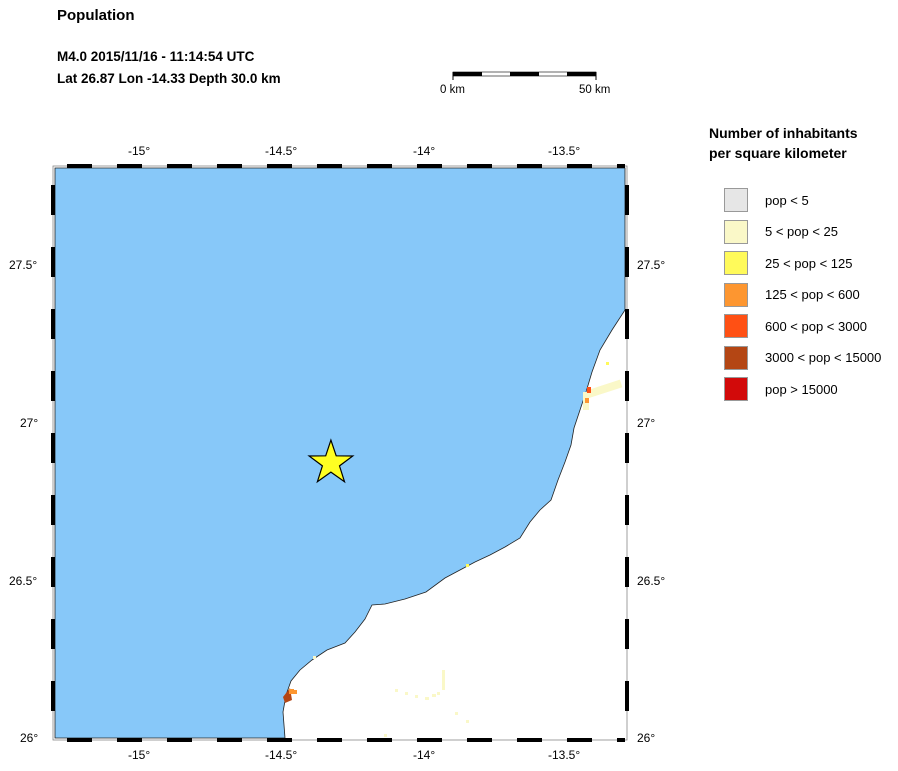 The image size is (898, 771). What do you see at coordinates (778, 153) in the screenshot?
I see `legend-title-line2: per square kilometer` at bounding box center [778, 153].